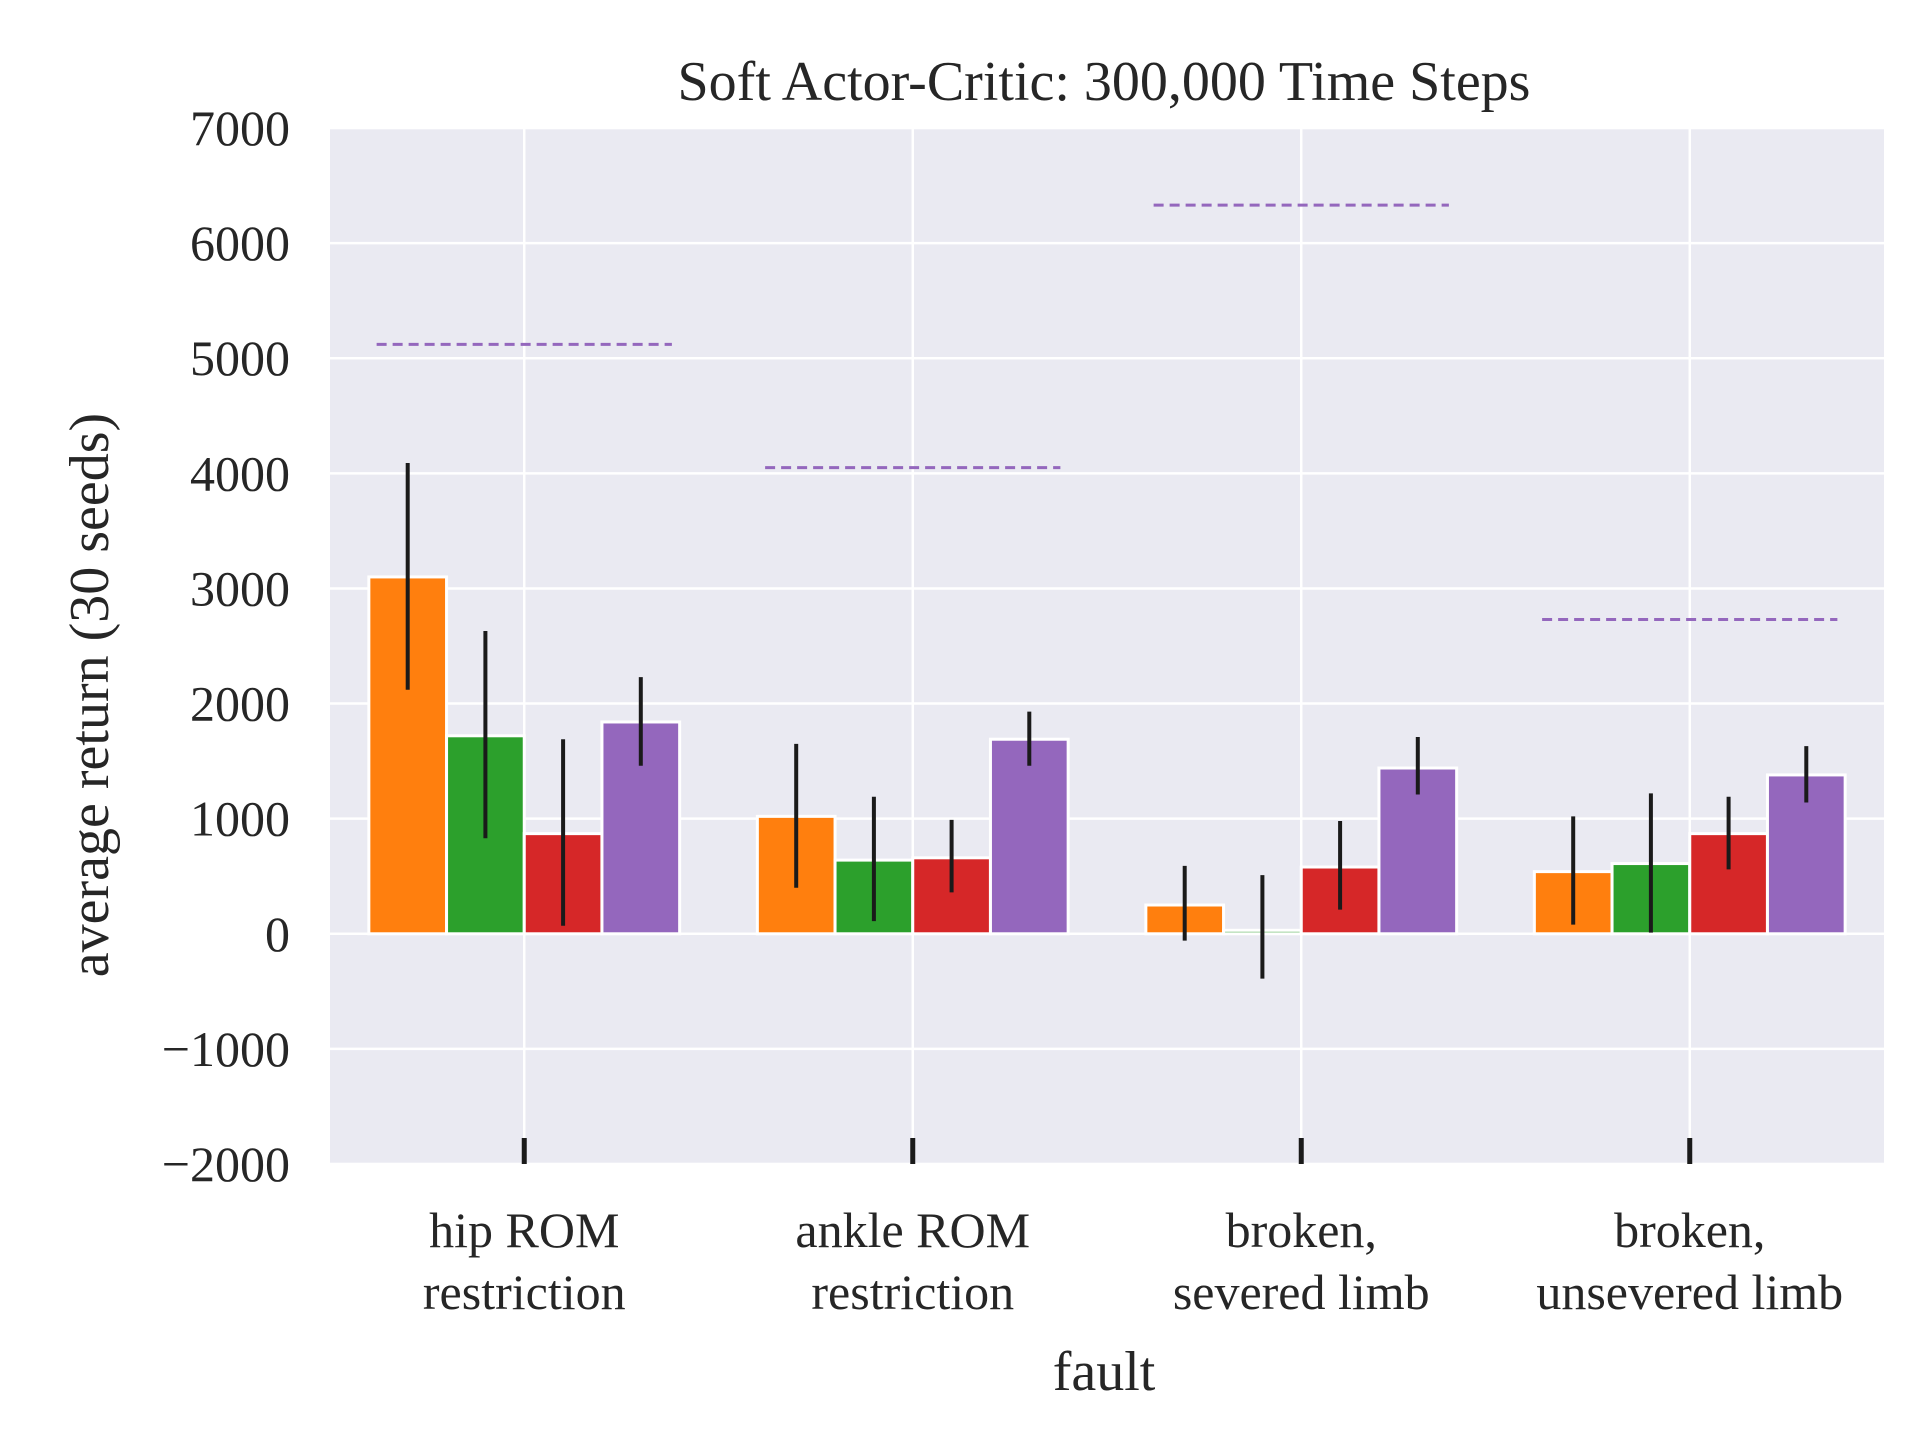  What do you see at coordinates (226, 646) in the screenshot?
I see `y-tick-labels: −2000 −1000 0 1000 2000 3000 4000 5000 6000 7000` at bounding box center [226, 646].